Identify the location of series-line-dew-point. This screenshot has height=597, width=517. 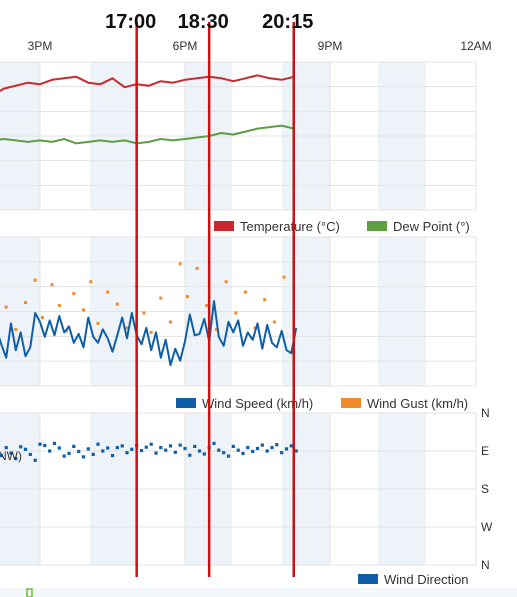
(147, 134).